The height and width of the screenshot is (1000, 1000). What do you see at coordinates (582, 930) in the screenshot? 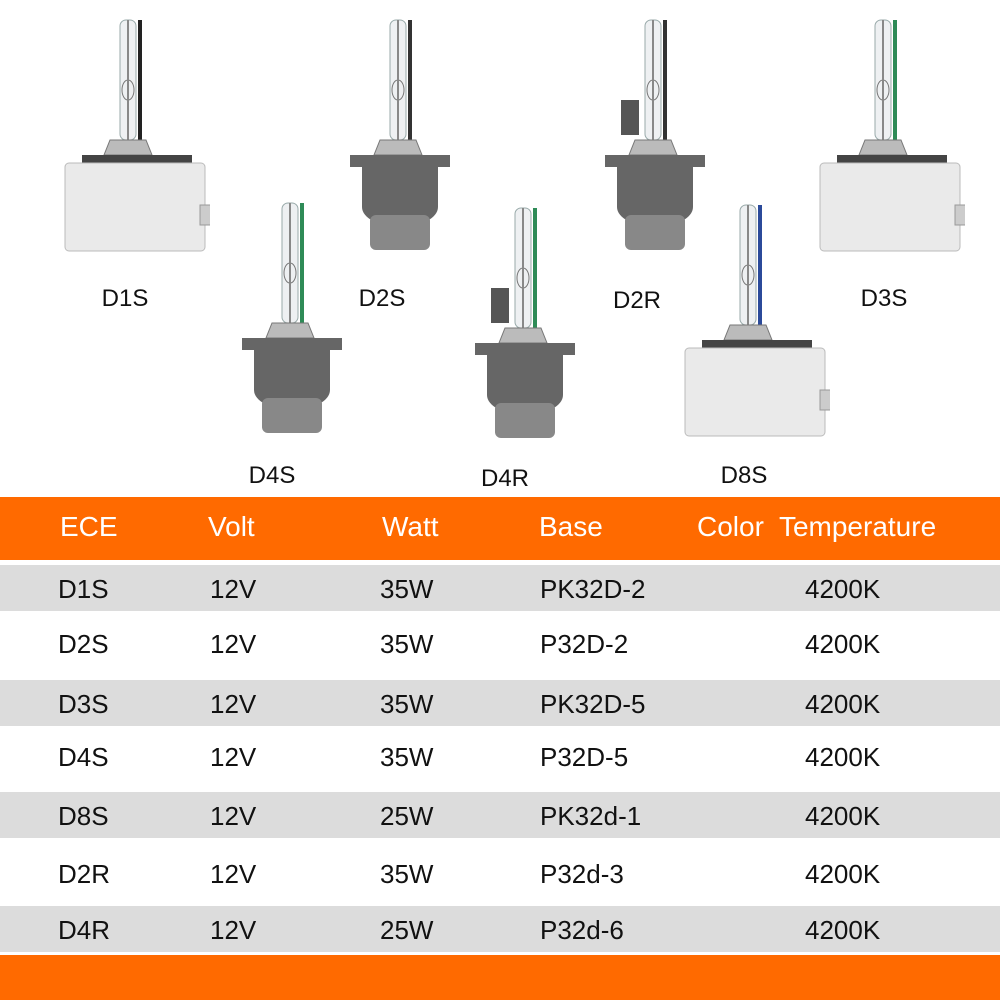
I see `table-cell: P32d-6` at bounding box center [582, 930].